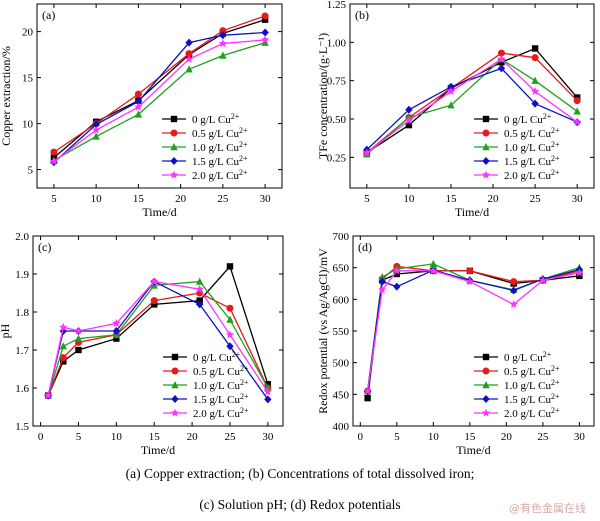 Image resolution: width=600 pixels, height=521 pixels. Describe the element at coordinates (155, 437) in the screenshot. I see `panel-c-xtick-label: 15` at that location.